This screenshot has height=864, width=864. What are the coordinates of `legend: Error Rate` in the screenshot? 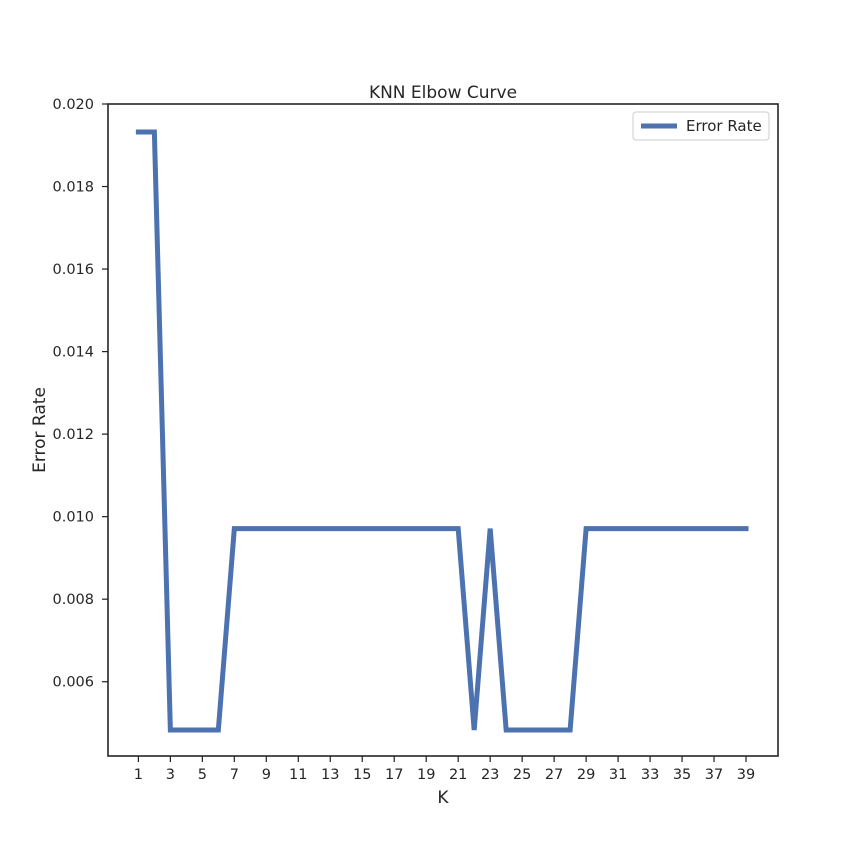 It's located at (701, 126).